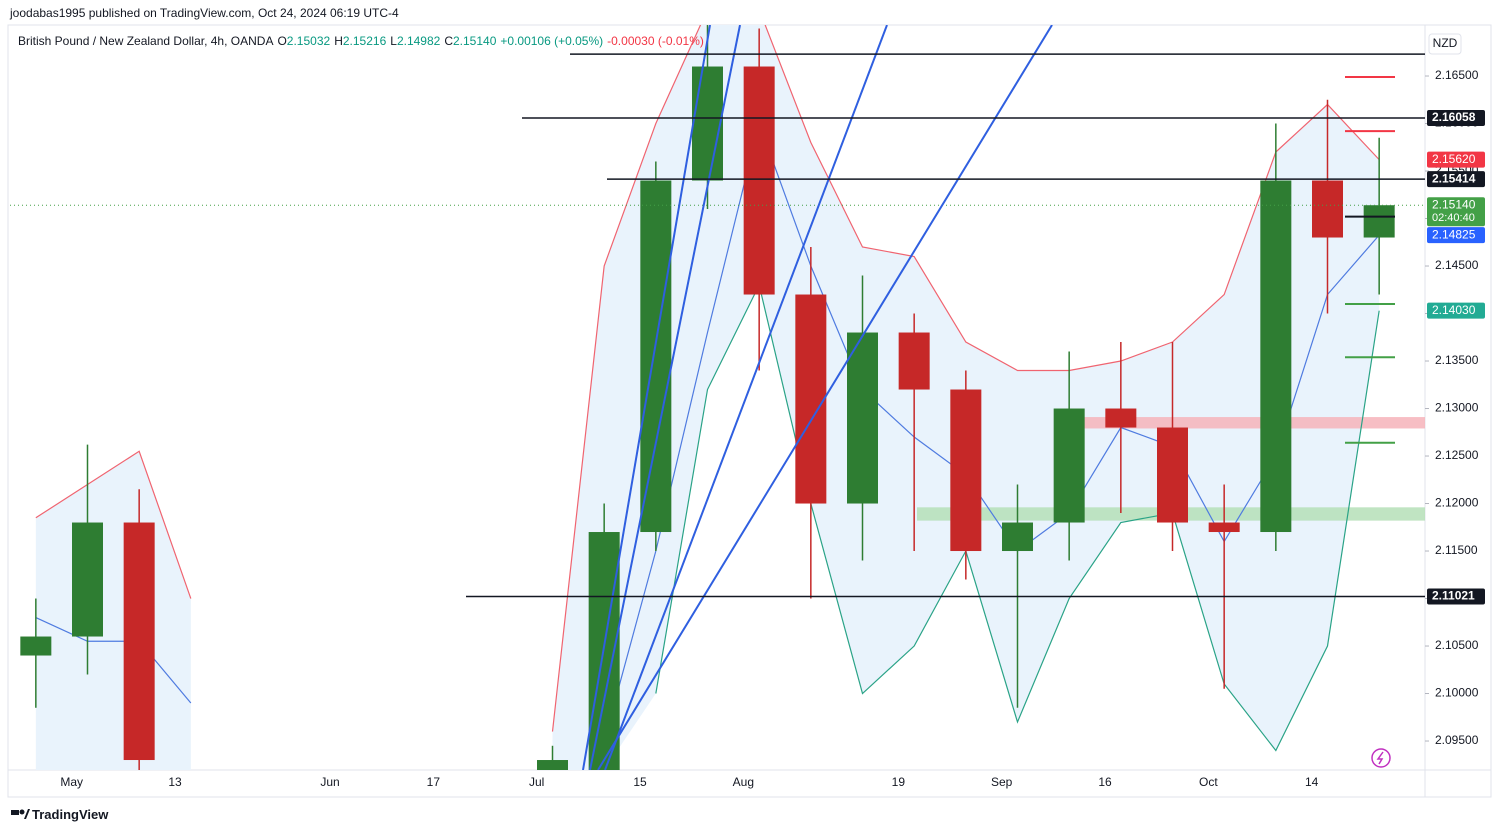 The width and height of the screenshot is (1500, 832). Describe the element at coordinates (1454, 204) in the screenshot. I see `last-price-label: 2.15140` at that location.